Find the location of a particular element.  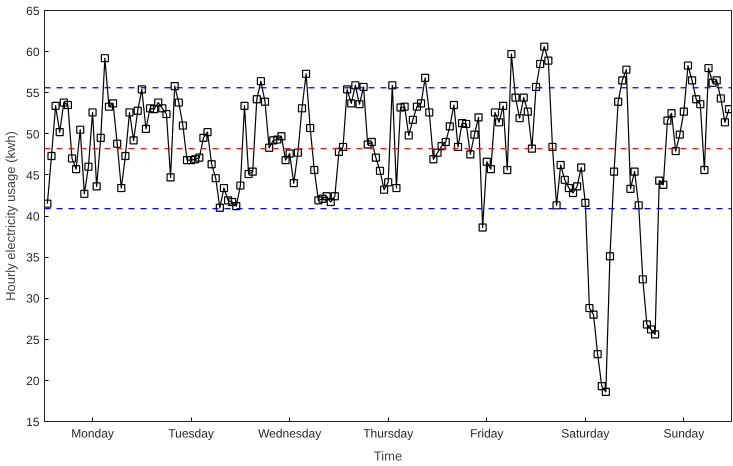

y-tick-label: 20 is located at coordinates (33, 381).